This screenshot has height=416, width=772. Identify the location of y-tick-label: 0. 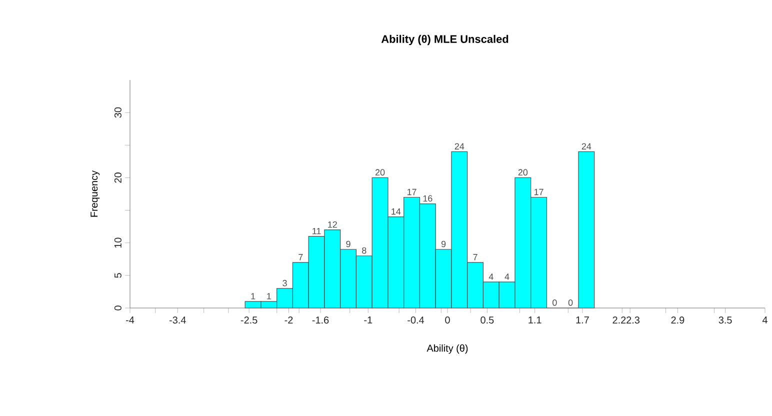
(118, 308).